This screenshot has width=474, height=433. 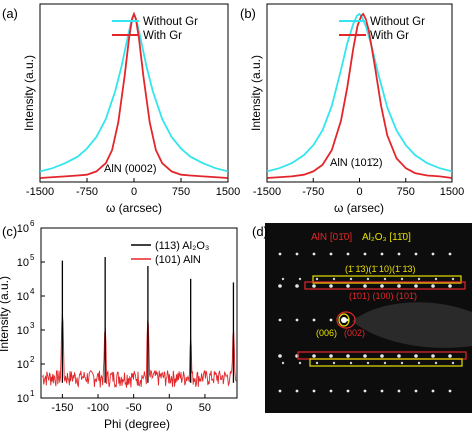 What do you see at coordinates (137, 424) in the screenshot?
I see `panel-c-xlabel: Phi (degree)` at bounding box center [137, 424].